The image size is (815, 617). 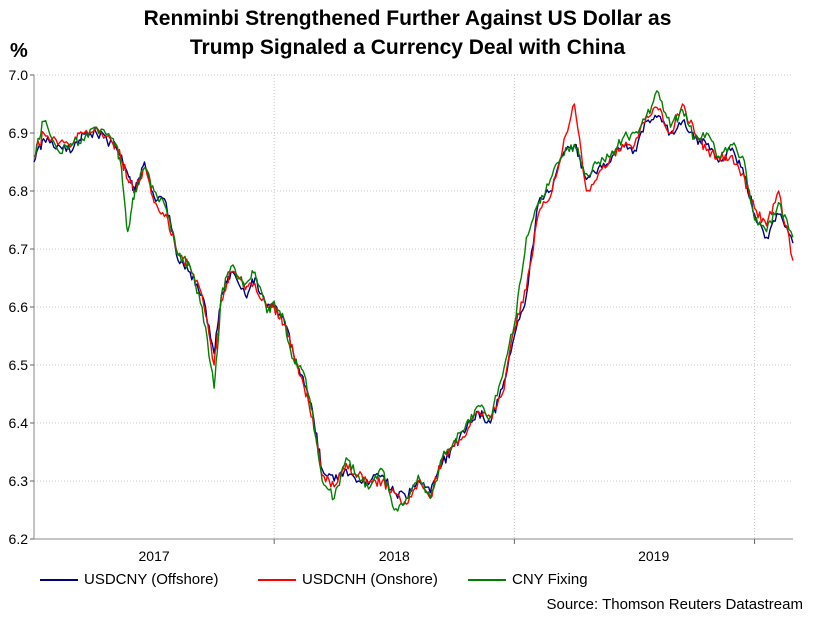 I want to click on source-note: Source: Thomson Reuters Datastream, so click(x=674, y=604).